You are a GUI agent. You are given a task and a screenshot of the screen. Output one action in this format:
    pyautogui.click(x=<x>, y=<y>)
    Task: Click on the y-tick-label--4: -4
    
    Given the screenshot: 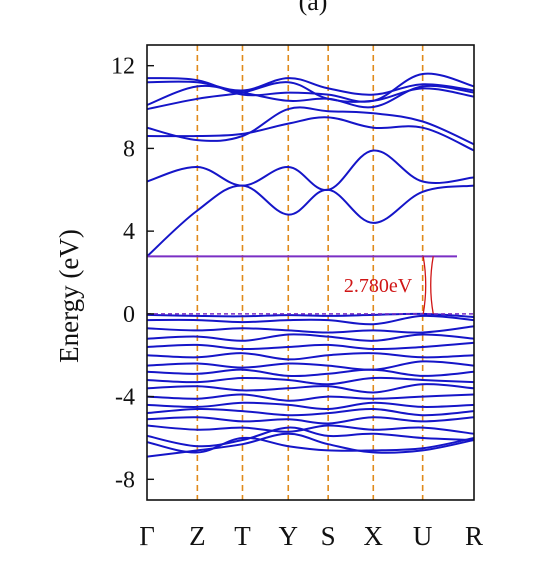 What is the action you would take?
    pyautogui.click(x=125, y=398)
    